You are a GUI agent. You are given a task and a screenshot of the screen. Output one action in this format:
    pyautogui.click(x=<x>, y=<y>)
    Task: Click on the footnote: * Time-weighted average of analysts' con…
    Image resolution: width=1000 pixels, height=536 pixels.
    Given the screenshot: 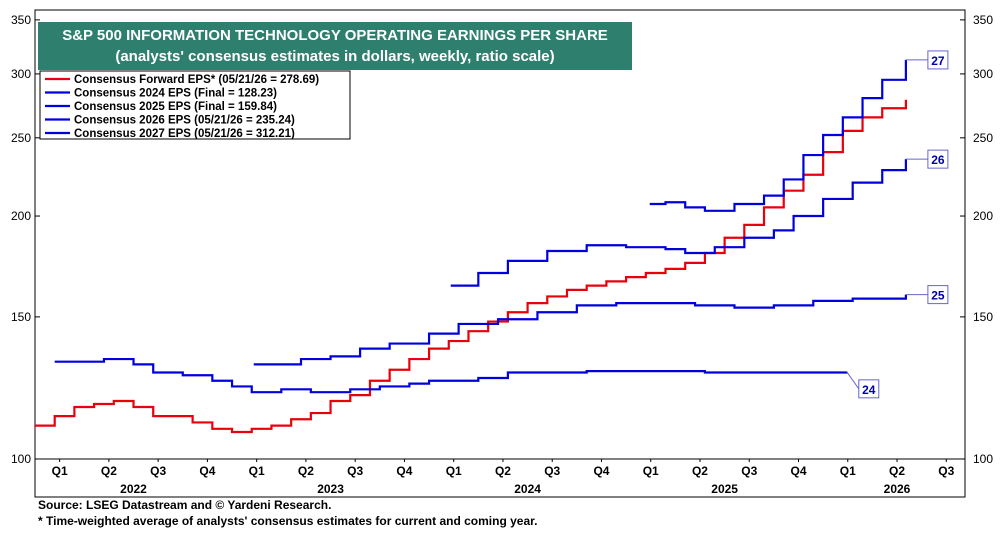 What is the action you would take?
    pyautogui.click(x=287, y=521)
    